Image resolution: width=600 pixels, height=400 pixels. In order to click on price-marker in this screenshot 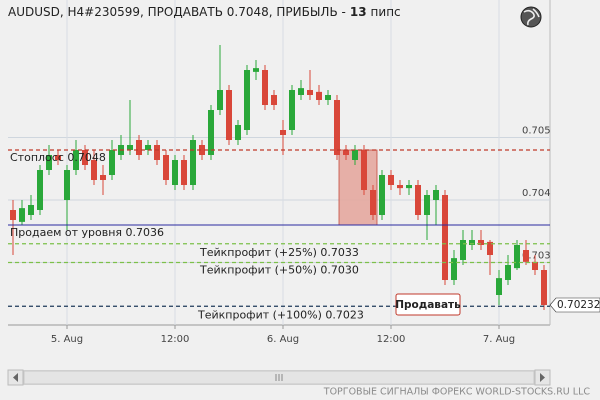, I will do `click(574, 305)`.